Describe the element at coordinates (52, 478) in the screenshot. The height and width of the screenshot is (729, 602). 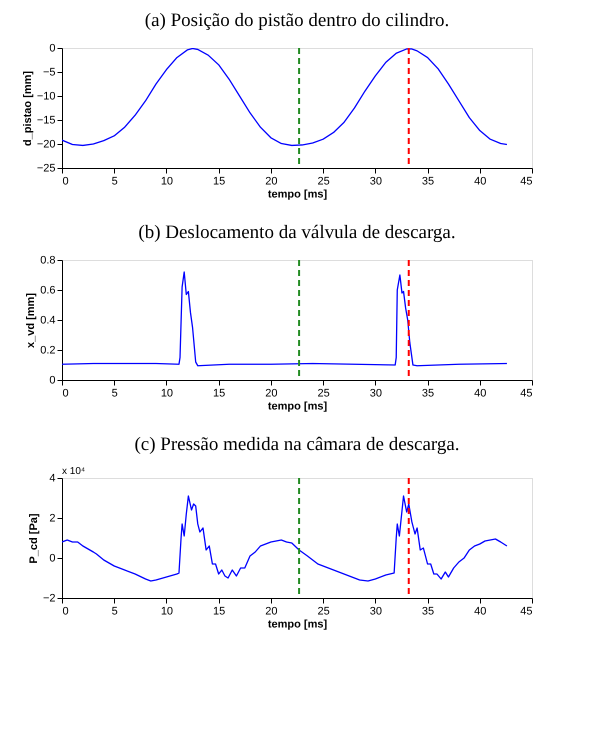
I see `y-tick-label: 4` at that location.